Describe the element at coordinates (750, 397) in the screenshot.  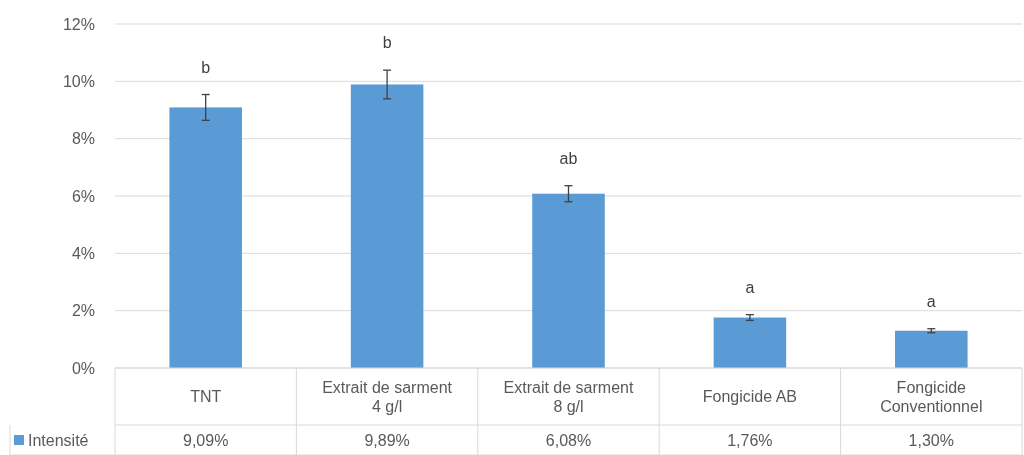
I see `x-tick-label: Fongicide AB` at that location.